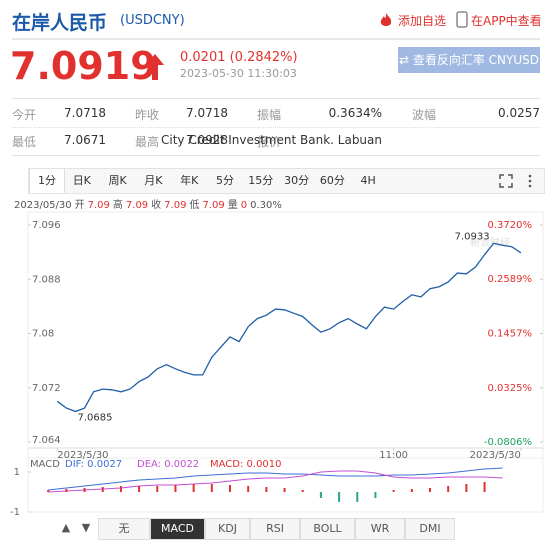  What do you see at coordinates (238, 73) in the screenshot?
I see `time: 2023-05-30 11:30:03` at bounding box center [238, 73].